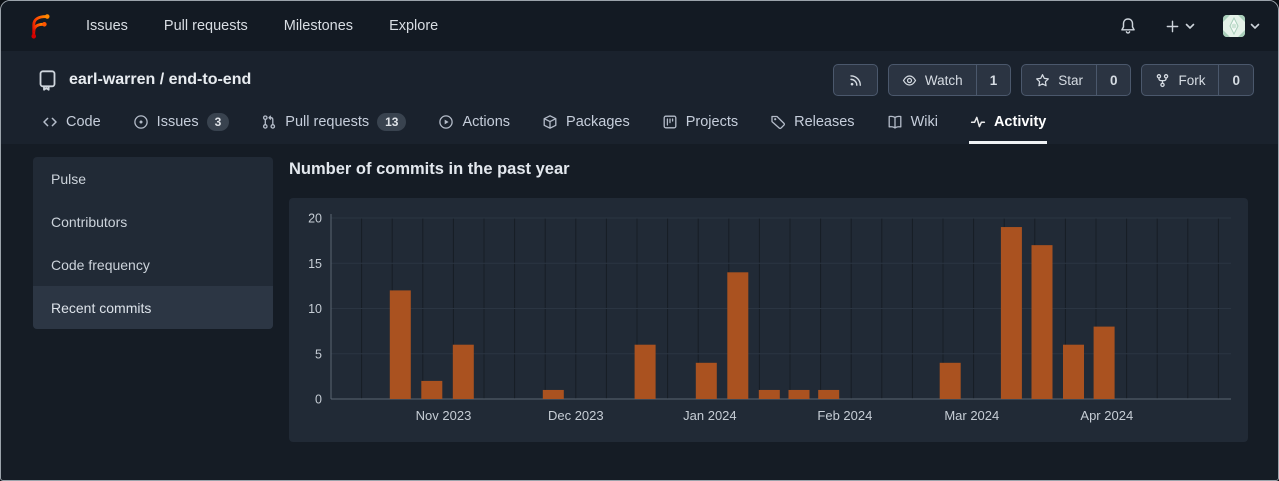  I want to click on plus-icon, so click(1172, 26).